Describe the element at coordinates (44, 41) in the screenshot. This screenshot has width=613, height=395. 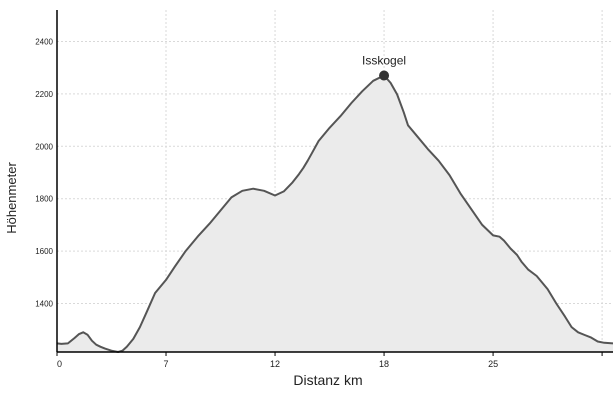
I see `y-tick-label: 2400` at that location.